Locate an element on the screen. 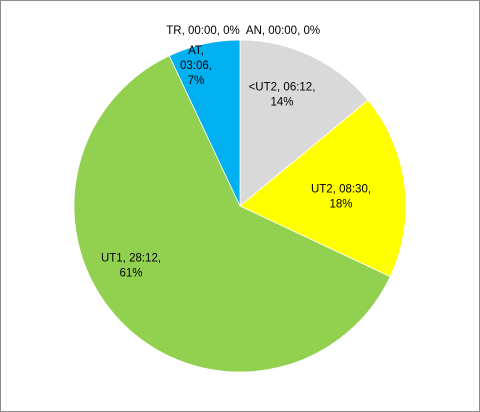 This screenshot has height=412, width=480. data-label-ut2: UT2, 08:30, 18% is located at coordinates (341, 197).